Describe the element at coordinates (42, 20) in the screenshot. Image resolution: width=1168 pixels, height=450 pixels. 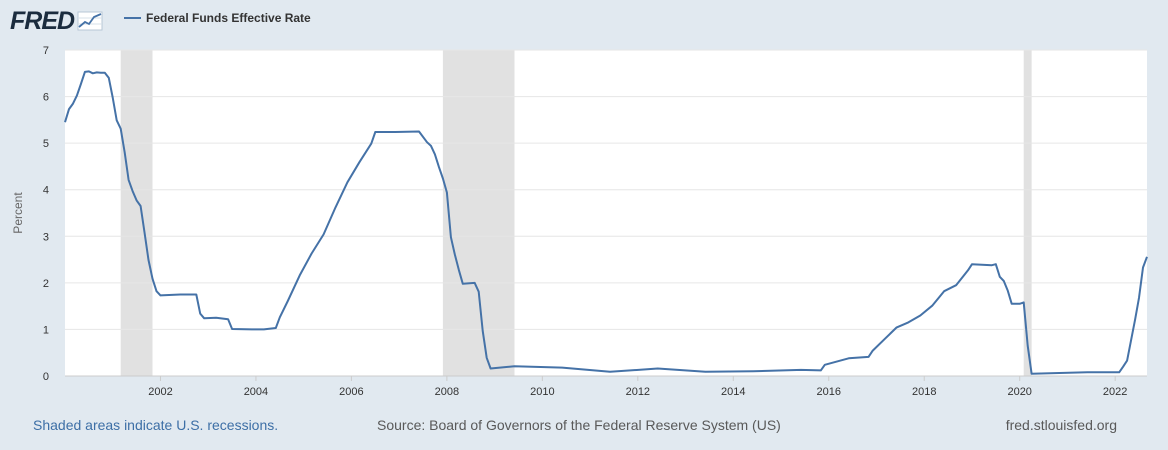
I see `fred-logo-text: FRED` at that location.